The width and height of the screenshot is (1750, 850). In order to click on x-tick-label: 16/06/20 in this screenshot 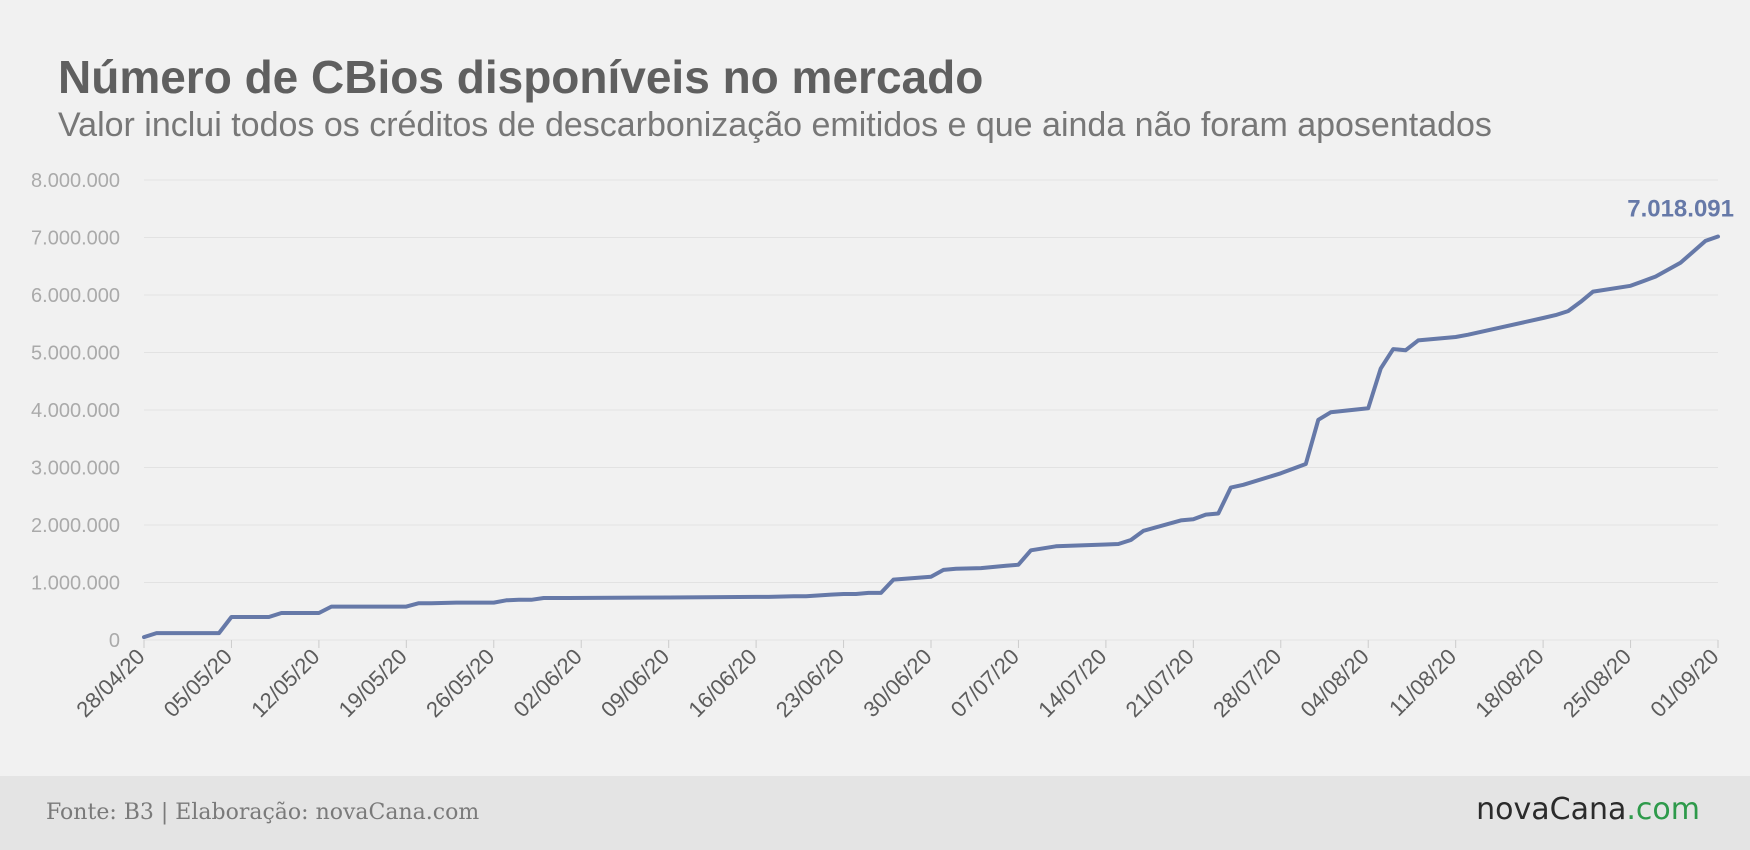, I will do `click(722, 683)`.